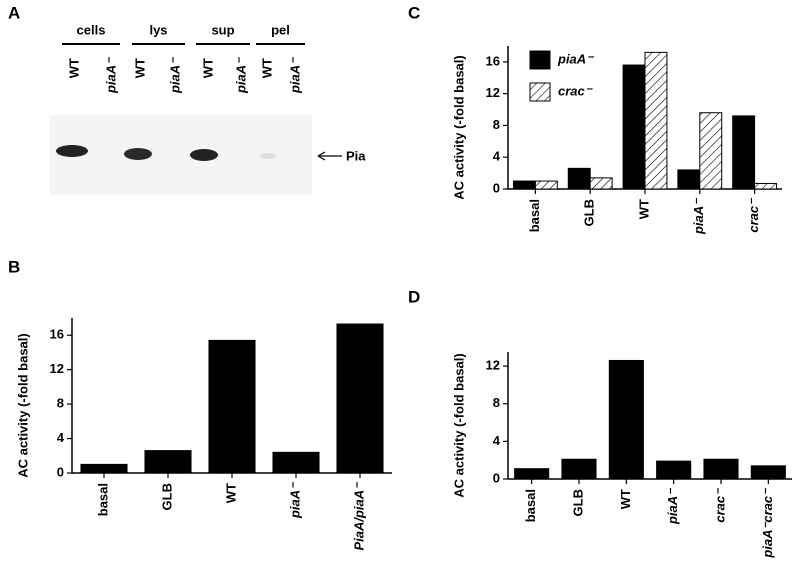  What do you see at coordinates (414, 12) in the screenshot?
I see `panel-label: C` at bounding box center [414, 12].